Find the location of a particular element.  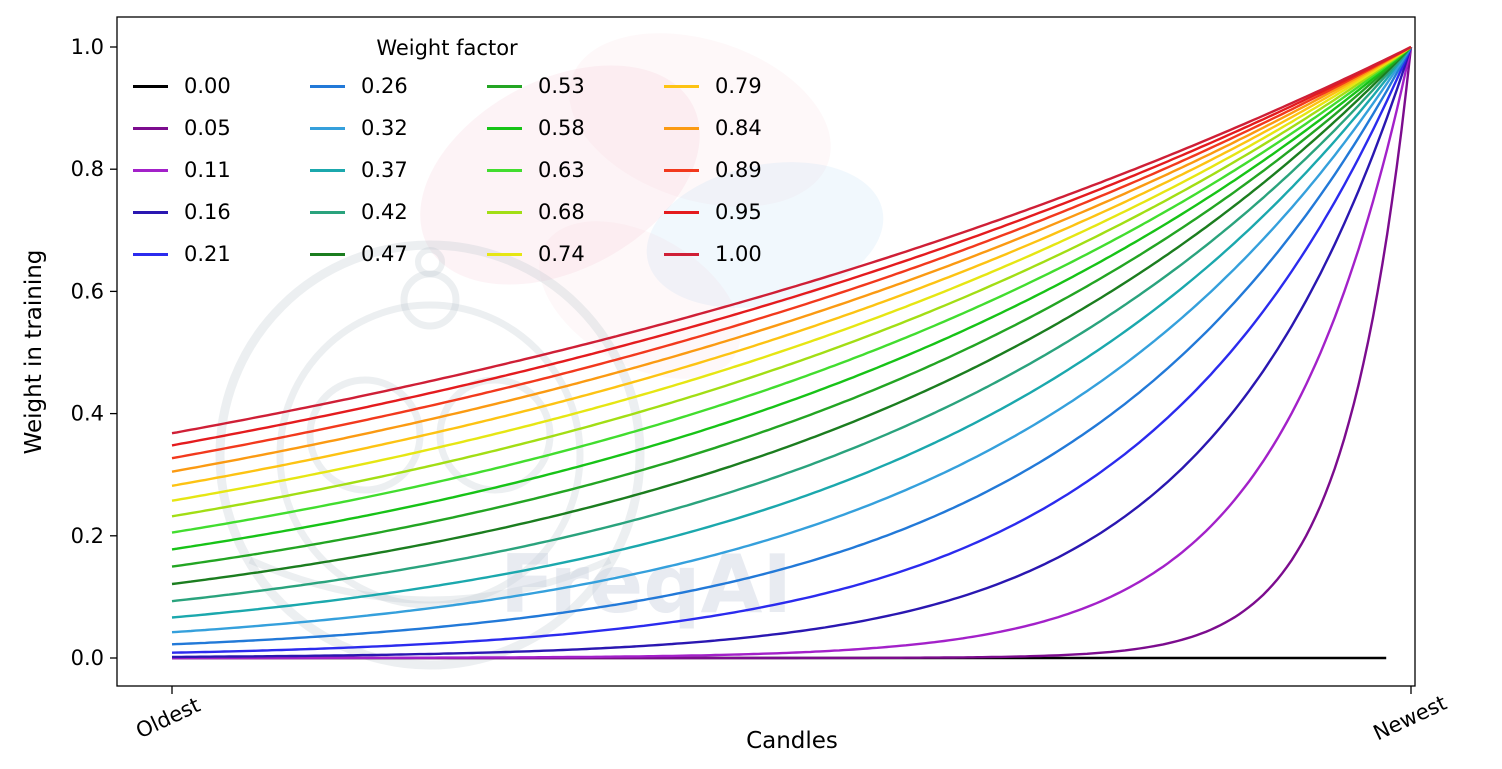

legend-entry: 0.11 is located at coordinates (221, 170).